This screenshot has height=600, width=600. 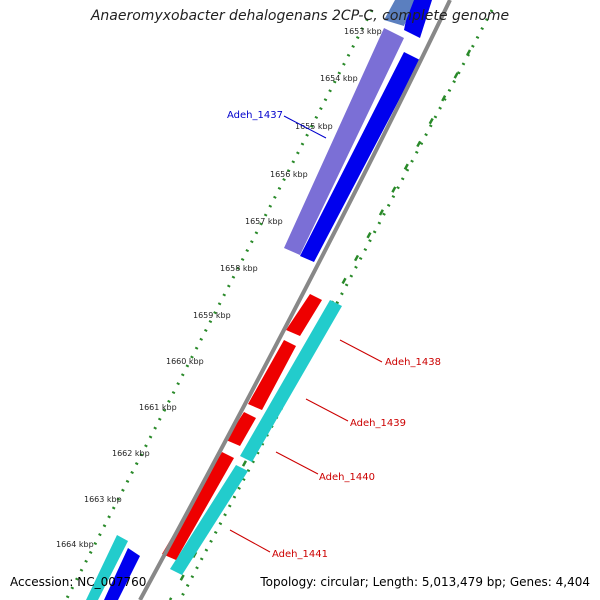 What do you see at coordinates (78, 582) in the screenshot?
I see `accession-text: Accession: NC_007760` at bounding box center [78, 582].